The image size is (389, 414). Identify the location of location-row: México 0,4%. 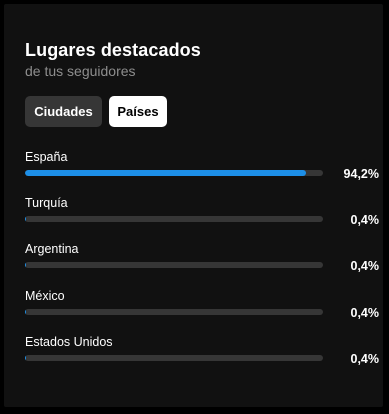
(205, 309).